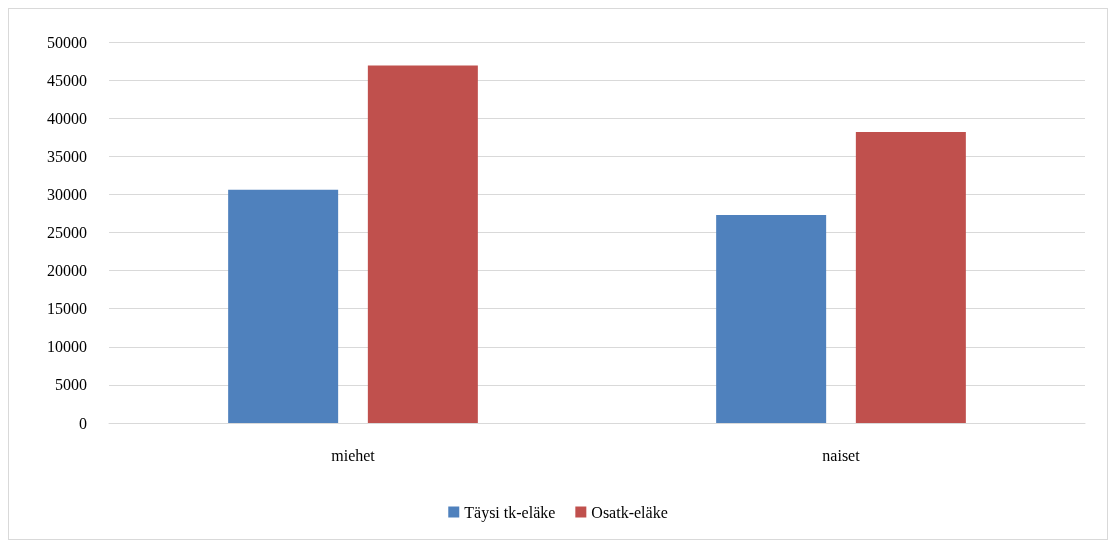 The image size is (1114, 550). Describe the element at coordinates (67, 347) in the screenshot. I see `y-tick-label: 10000` at that location.